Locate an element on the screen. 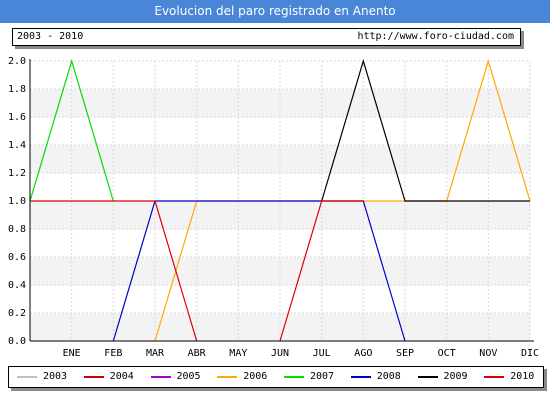 The width and height of the screenshot is (550, 400). y-tick-label: 2.0 is located at coordinates (17, 61).